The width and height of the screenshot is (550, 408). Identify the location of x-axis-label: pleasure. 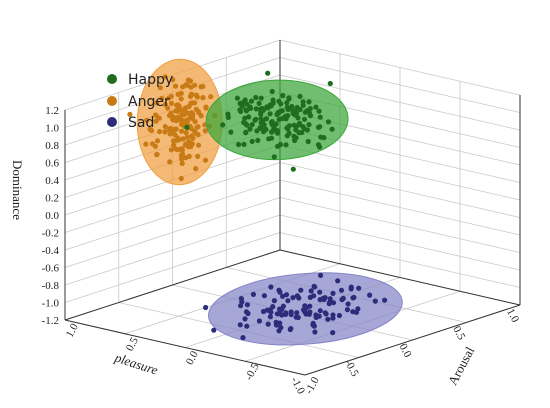
(136, 363).